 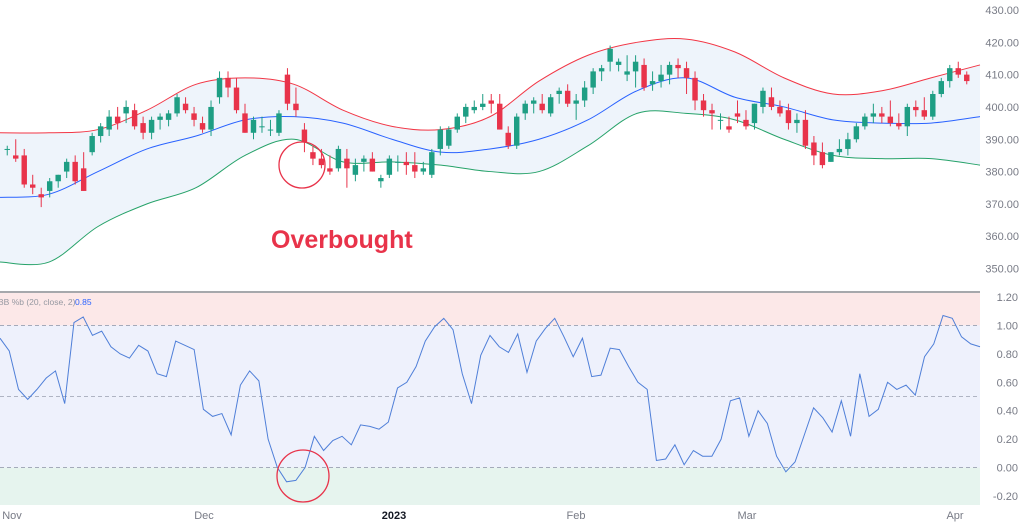 What do you see at coordinates (1002, 108) in the screenshot?
I see `price-axis-tick: 400.00` at bounding box center [1002, 108].